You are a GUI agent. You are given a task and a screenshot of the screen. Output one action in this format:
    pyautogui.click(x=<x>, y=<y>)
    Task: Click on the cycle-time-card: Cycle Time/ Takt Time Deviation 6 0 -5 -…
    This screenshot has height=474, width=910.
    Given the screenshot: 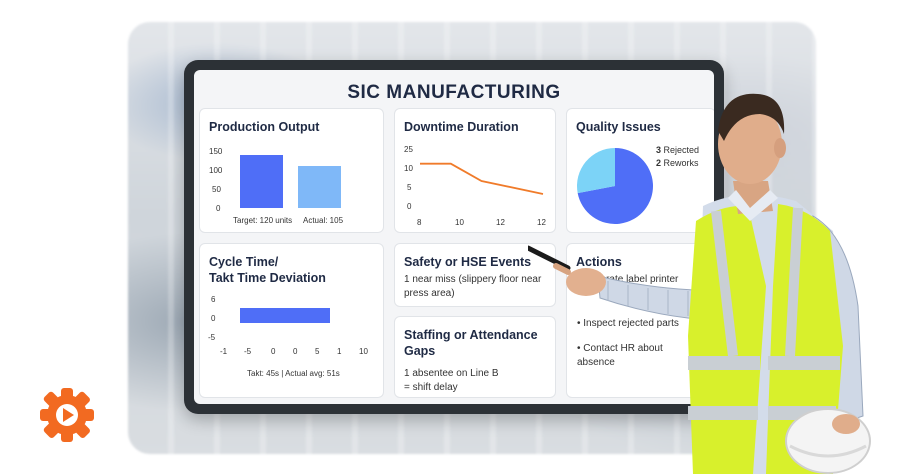 What is the action you would take?
    pyautogui.click(x=291, y=320)
    